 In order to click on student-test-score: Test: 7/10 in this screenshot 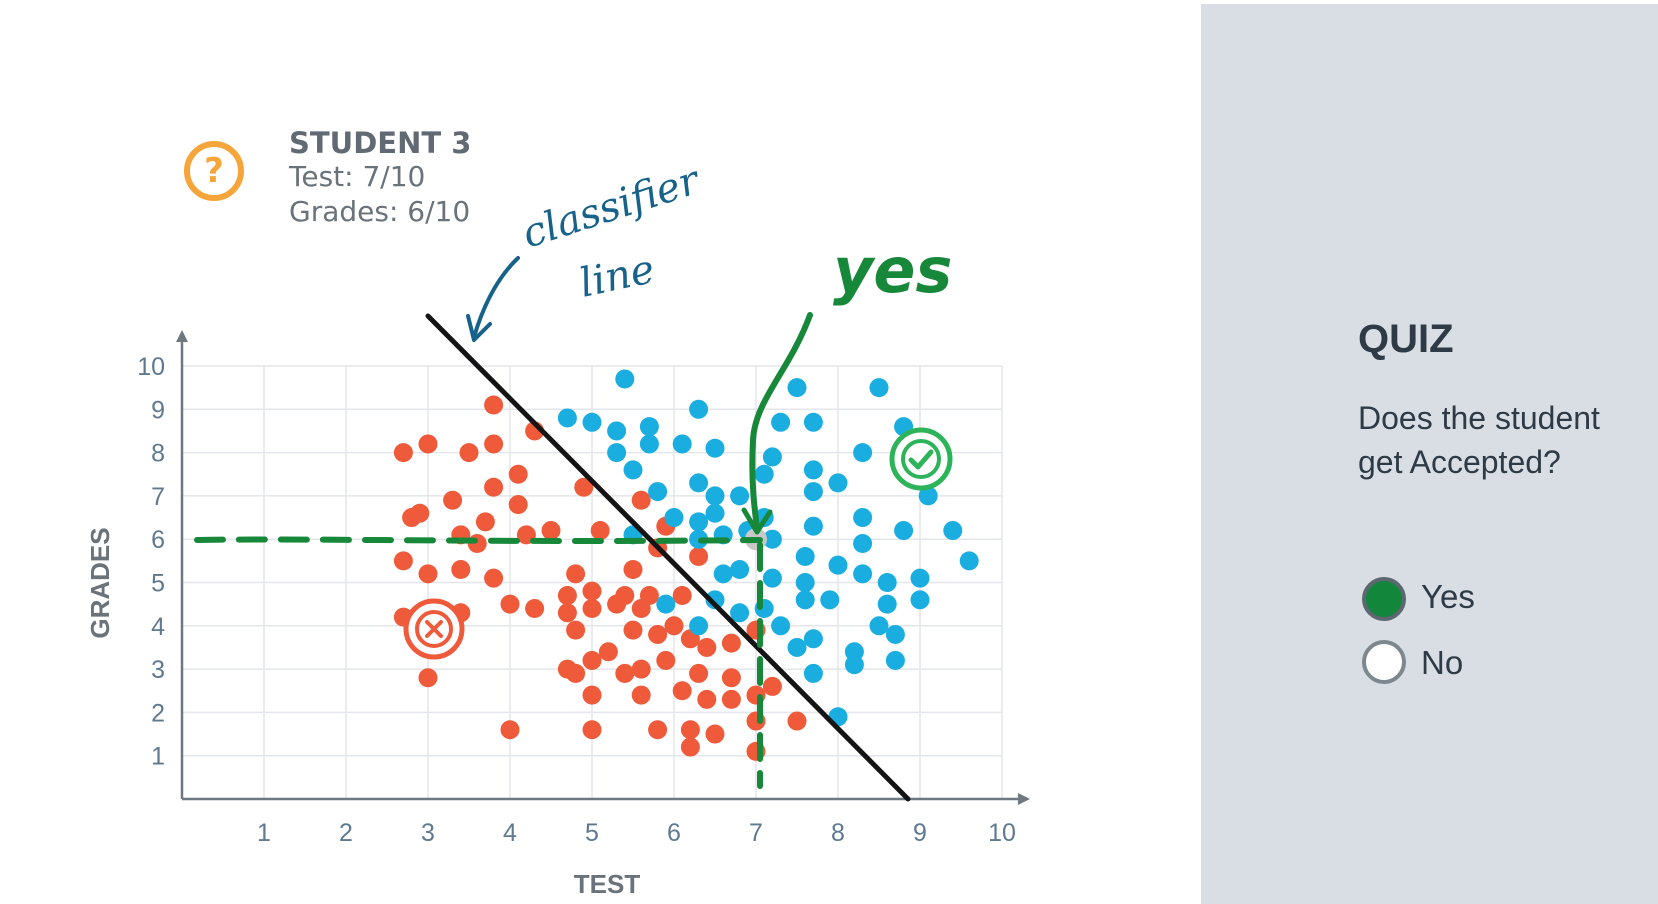, I will do `click(357, 176)`.